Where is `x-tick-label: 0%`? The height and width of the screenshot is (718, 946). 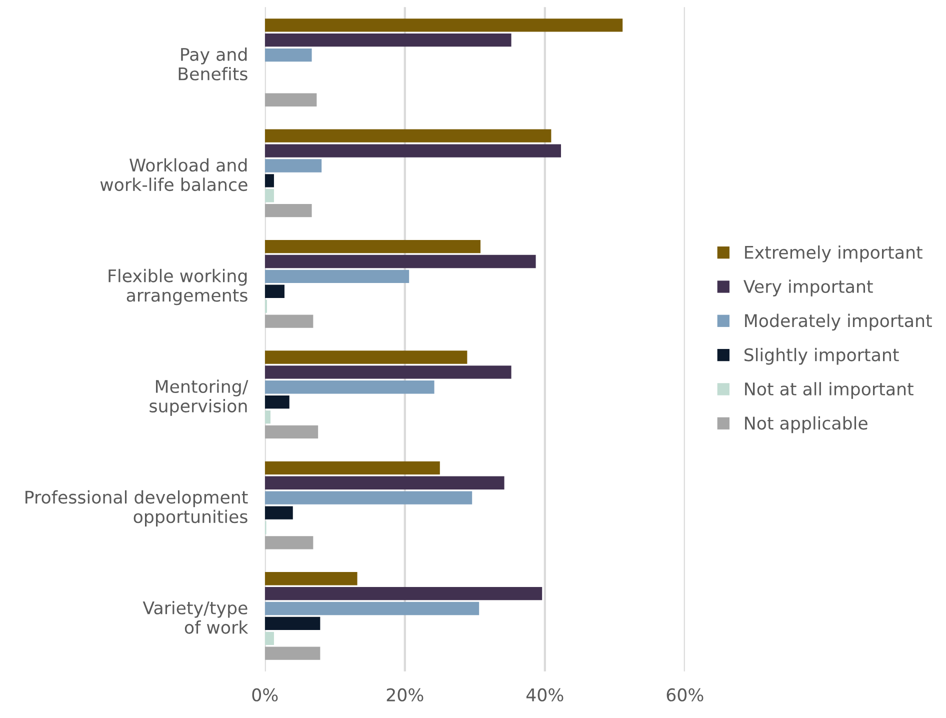 x-tick-label: 0% is located at coordinates (265, 695).